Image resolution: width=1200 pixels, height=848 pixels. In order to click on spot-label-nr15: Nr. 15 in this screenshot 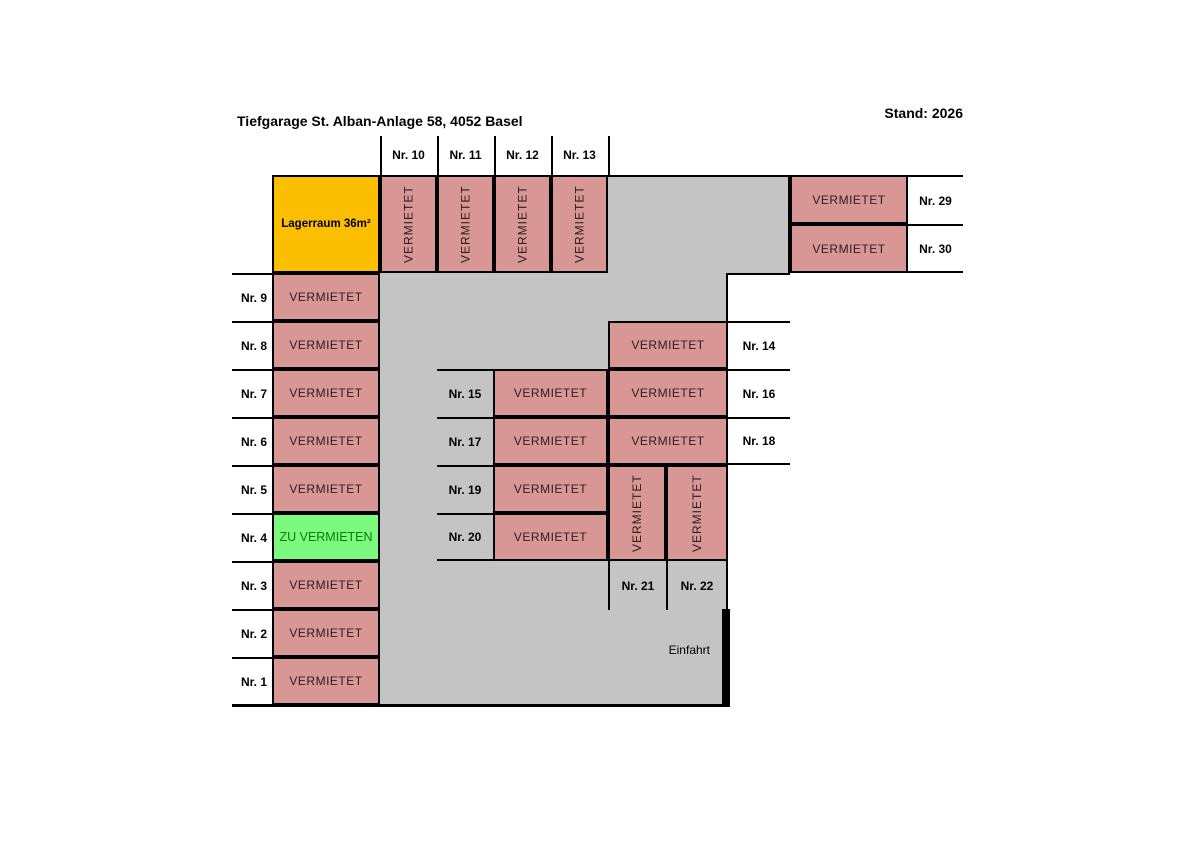, I will do `click(465, 393)`.